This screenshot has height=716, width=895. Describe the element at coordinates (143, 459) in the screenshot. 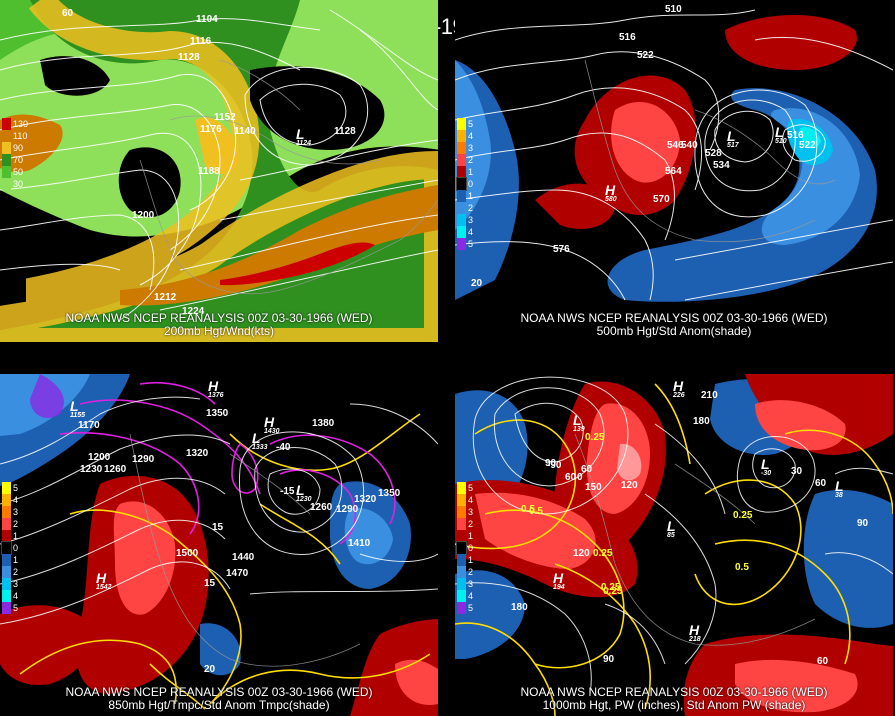

I see `contour-label: 1290` at that location.